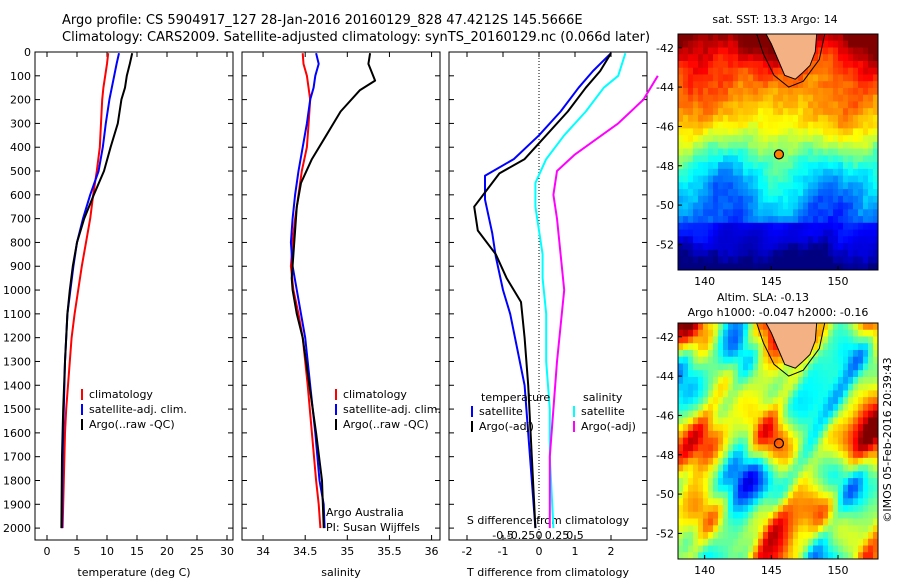  What do you see at coordinates (20, 147) in the screenshot?
I see `depth-tick-label: 400` at bounding box center [20, 147].